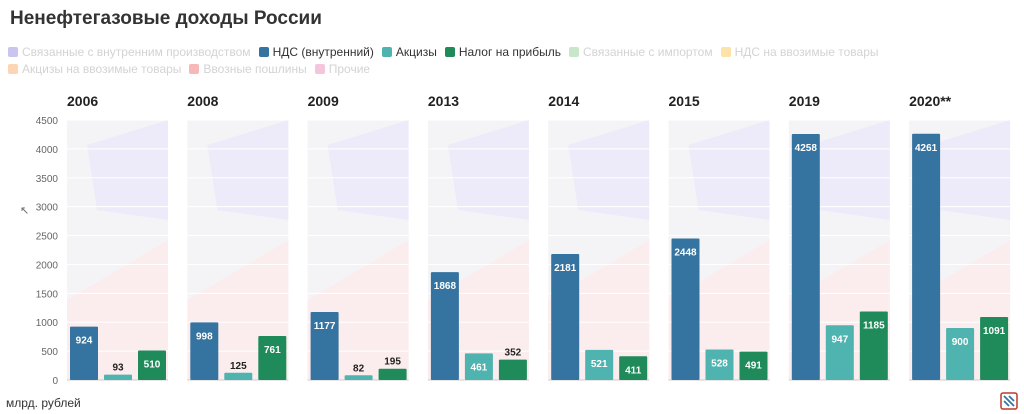  I want to click on legend-item: Прочие, so click(342, 69).